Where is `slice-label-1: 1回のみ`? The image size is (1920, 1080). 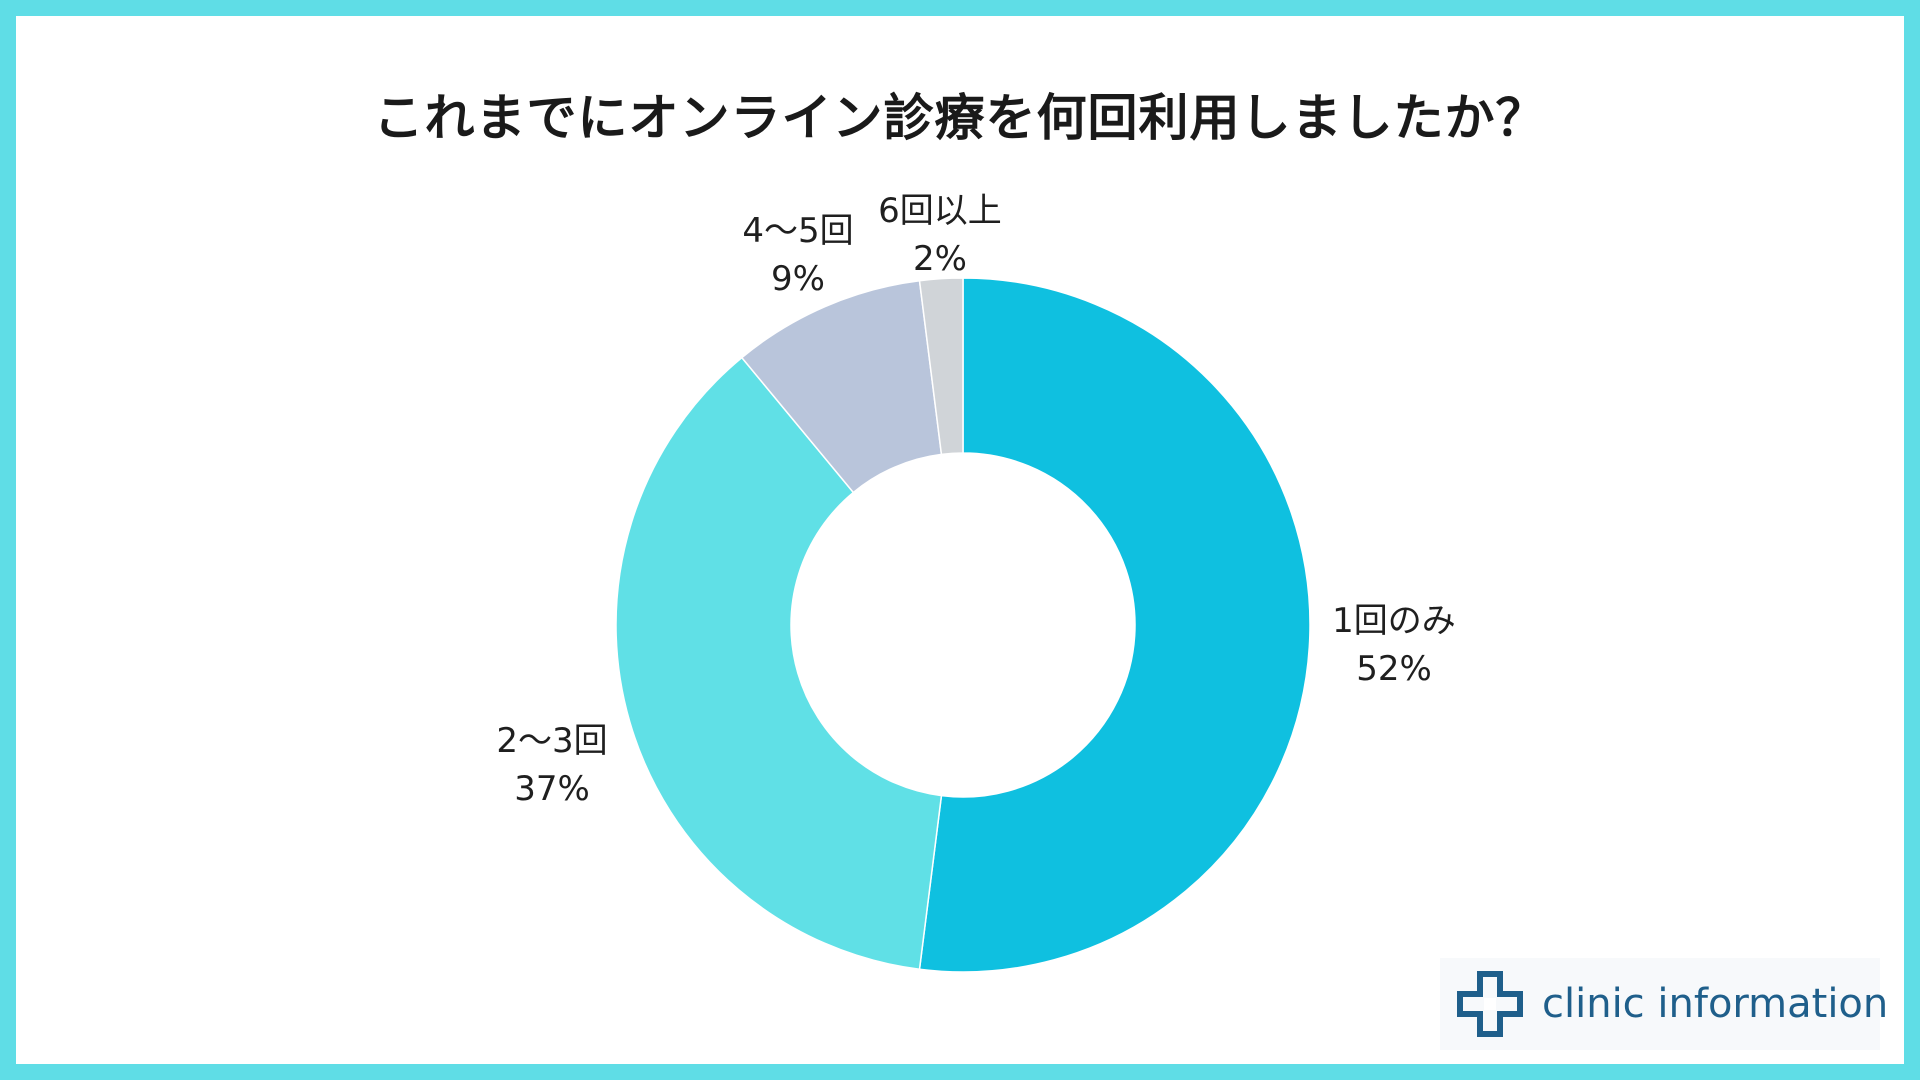 slice-label-1: 1回のみ is located at coordinates (1394, 621).